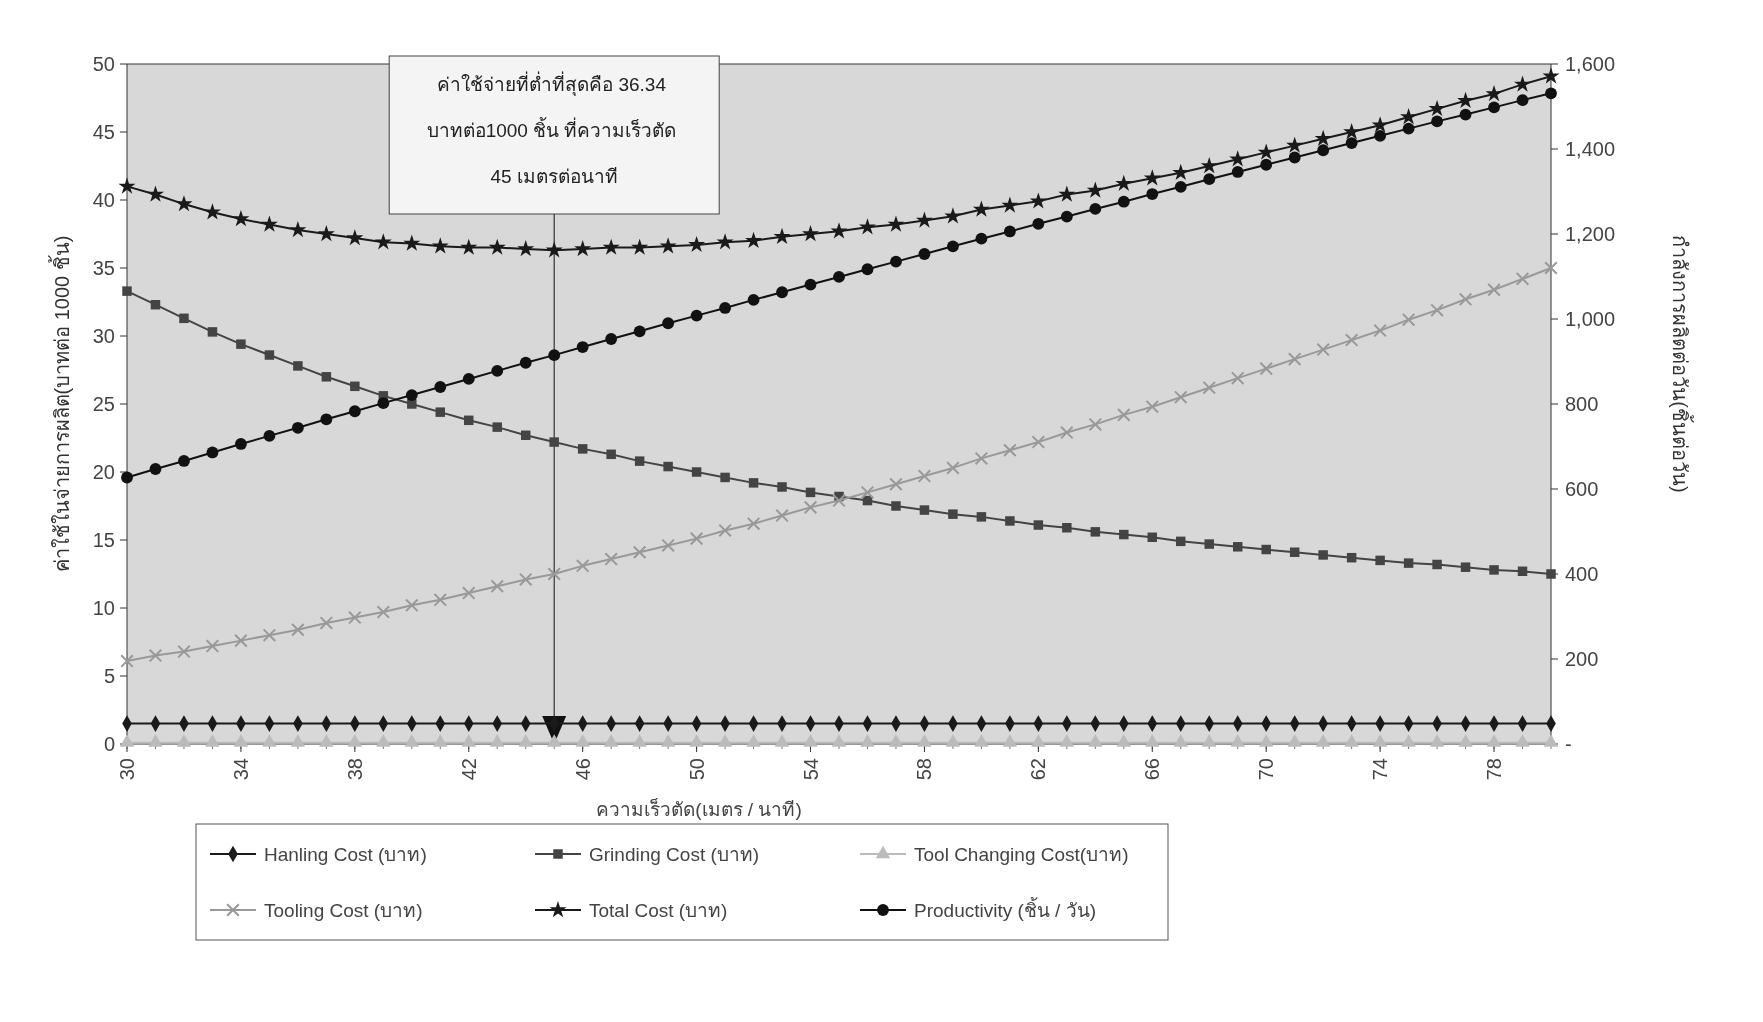  What do you see at coordinates (103, 540) in the screenshot?
I see `y-tick-label: 15` at bounding box center [103, 540].